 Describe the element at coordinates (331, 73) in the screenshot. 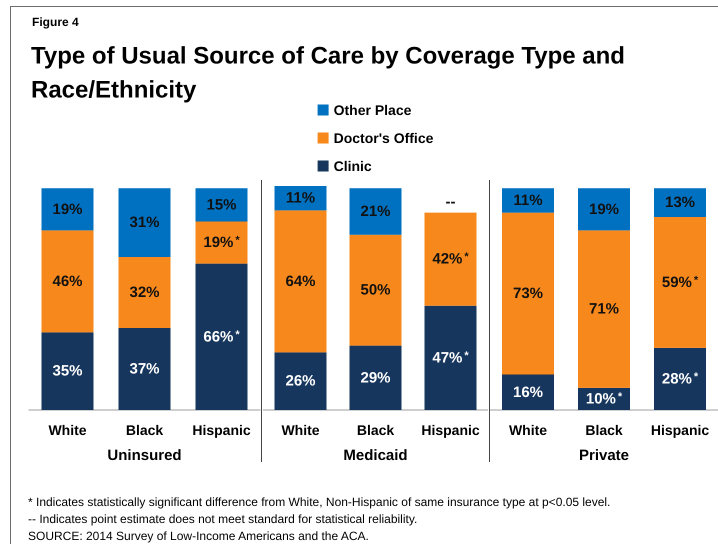

I see `text: Type of Usual Source of Care by Coverage Type and Race/Ethnicity` at that location.